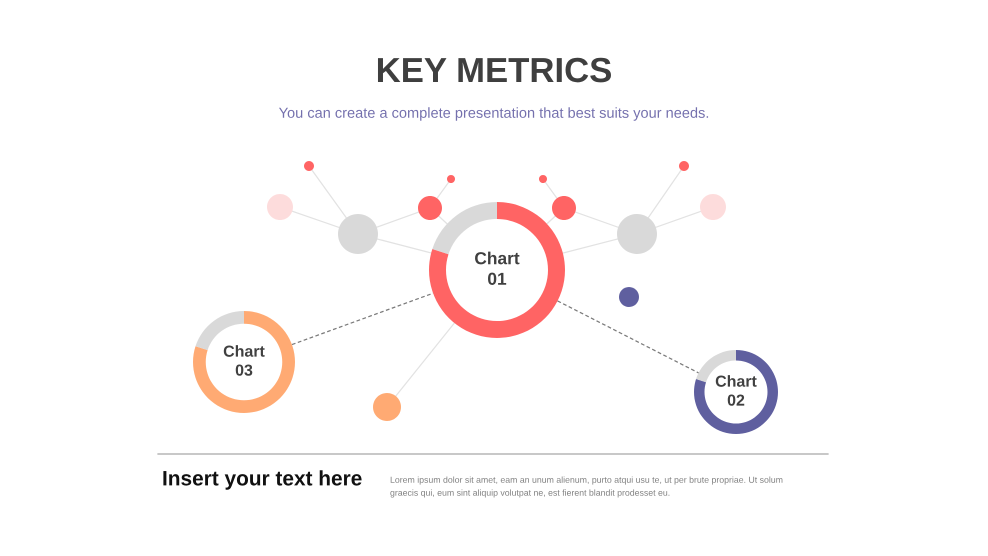 Image resolution: width=988 pixels, height=556 pixels. What do you see at coordinates (586, 487) in the screenshot?
I see `text: Lorem ipsum dolor sit amet, eam an unum alienum, purto atqui usu te, ut per brute propriae. Ut solum graecis qui, eum sint aliquip volutpat ne, est fierent blandit prodesset eu.` at bounding box center [586, 487].